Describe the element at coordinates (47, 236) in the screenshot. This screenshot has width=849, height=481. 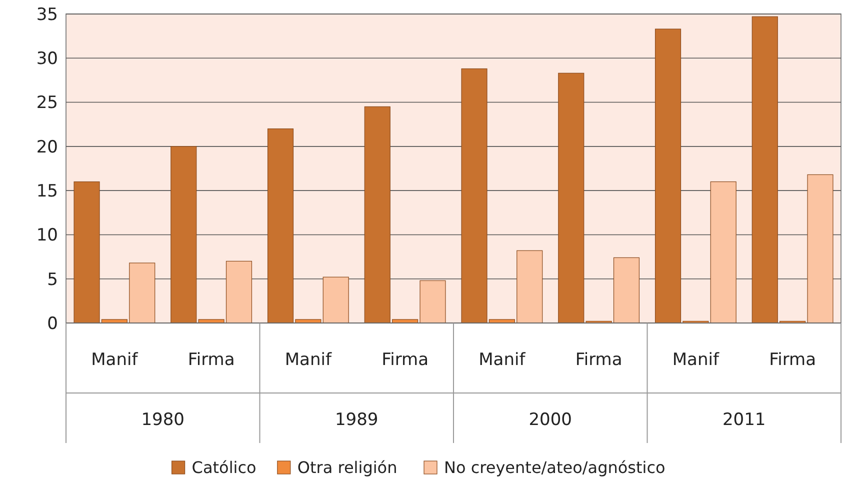
I see `y-tick-label: 10` at that location.